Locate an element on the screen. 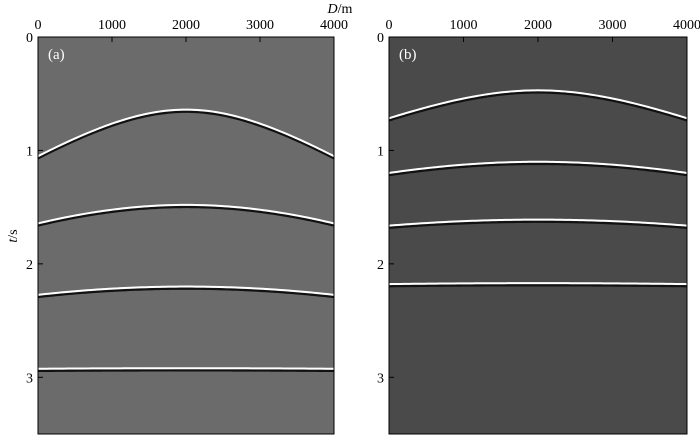  y-axis-unit: /s is located at coordinates (13, 233).